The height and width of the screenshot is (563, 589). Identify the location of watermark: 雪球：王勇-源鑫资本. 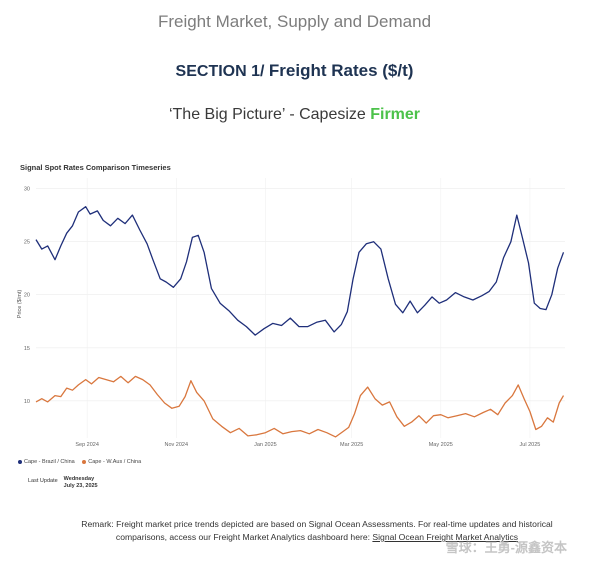
(506, 547).